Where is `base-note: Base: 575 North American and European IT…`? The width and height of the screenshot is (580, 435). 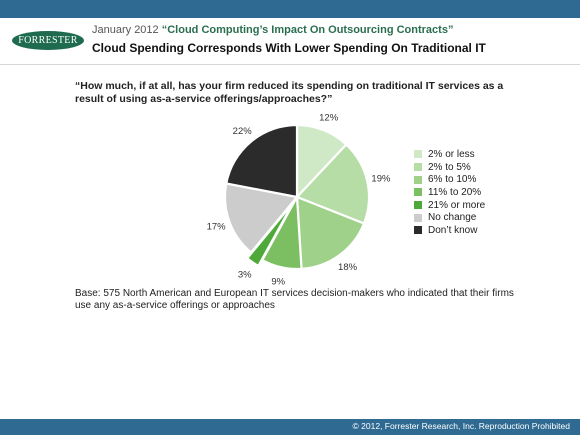
base-note: Base: 575 North American and European IT… is located at coordinates (294, 299).